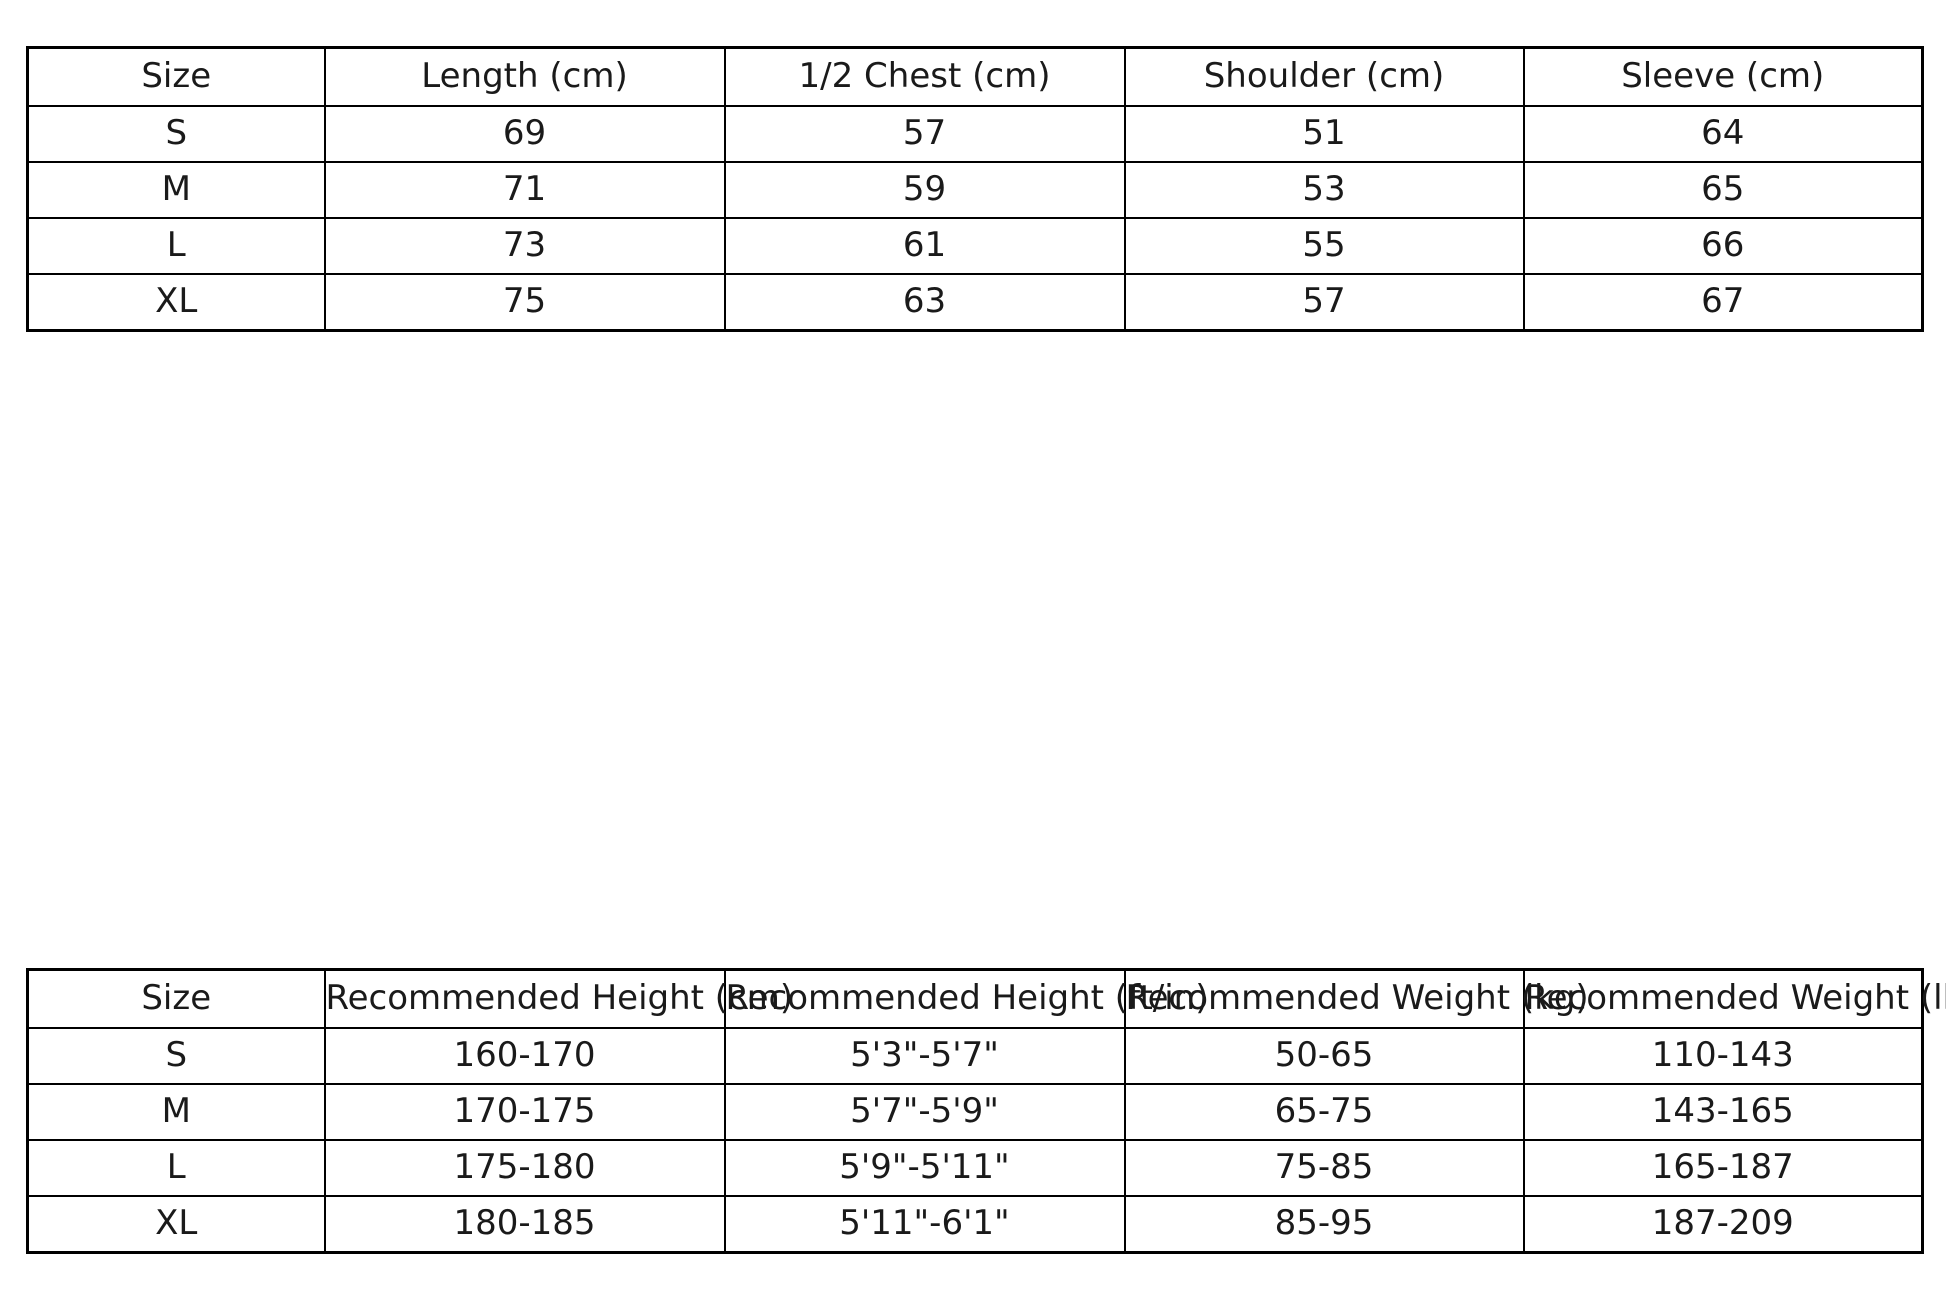 Image resolution: width=1946 pixels, height=1291 pixels. I want to click on cell-height-cm: 170-175, so click(524, 1112).